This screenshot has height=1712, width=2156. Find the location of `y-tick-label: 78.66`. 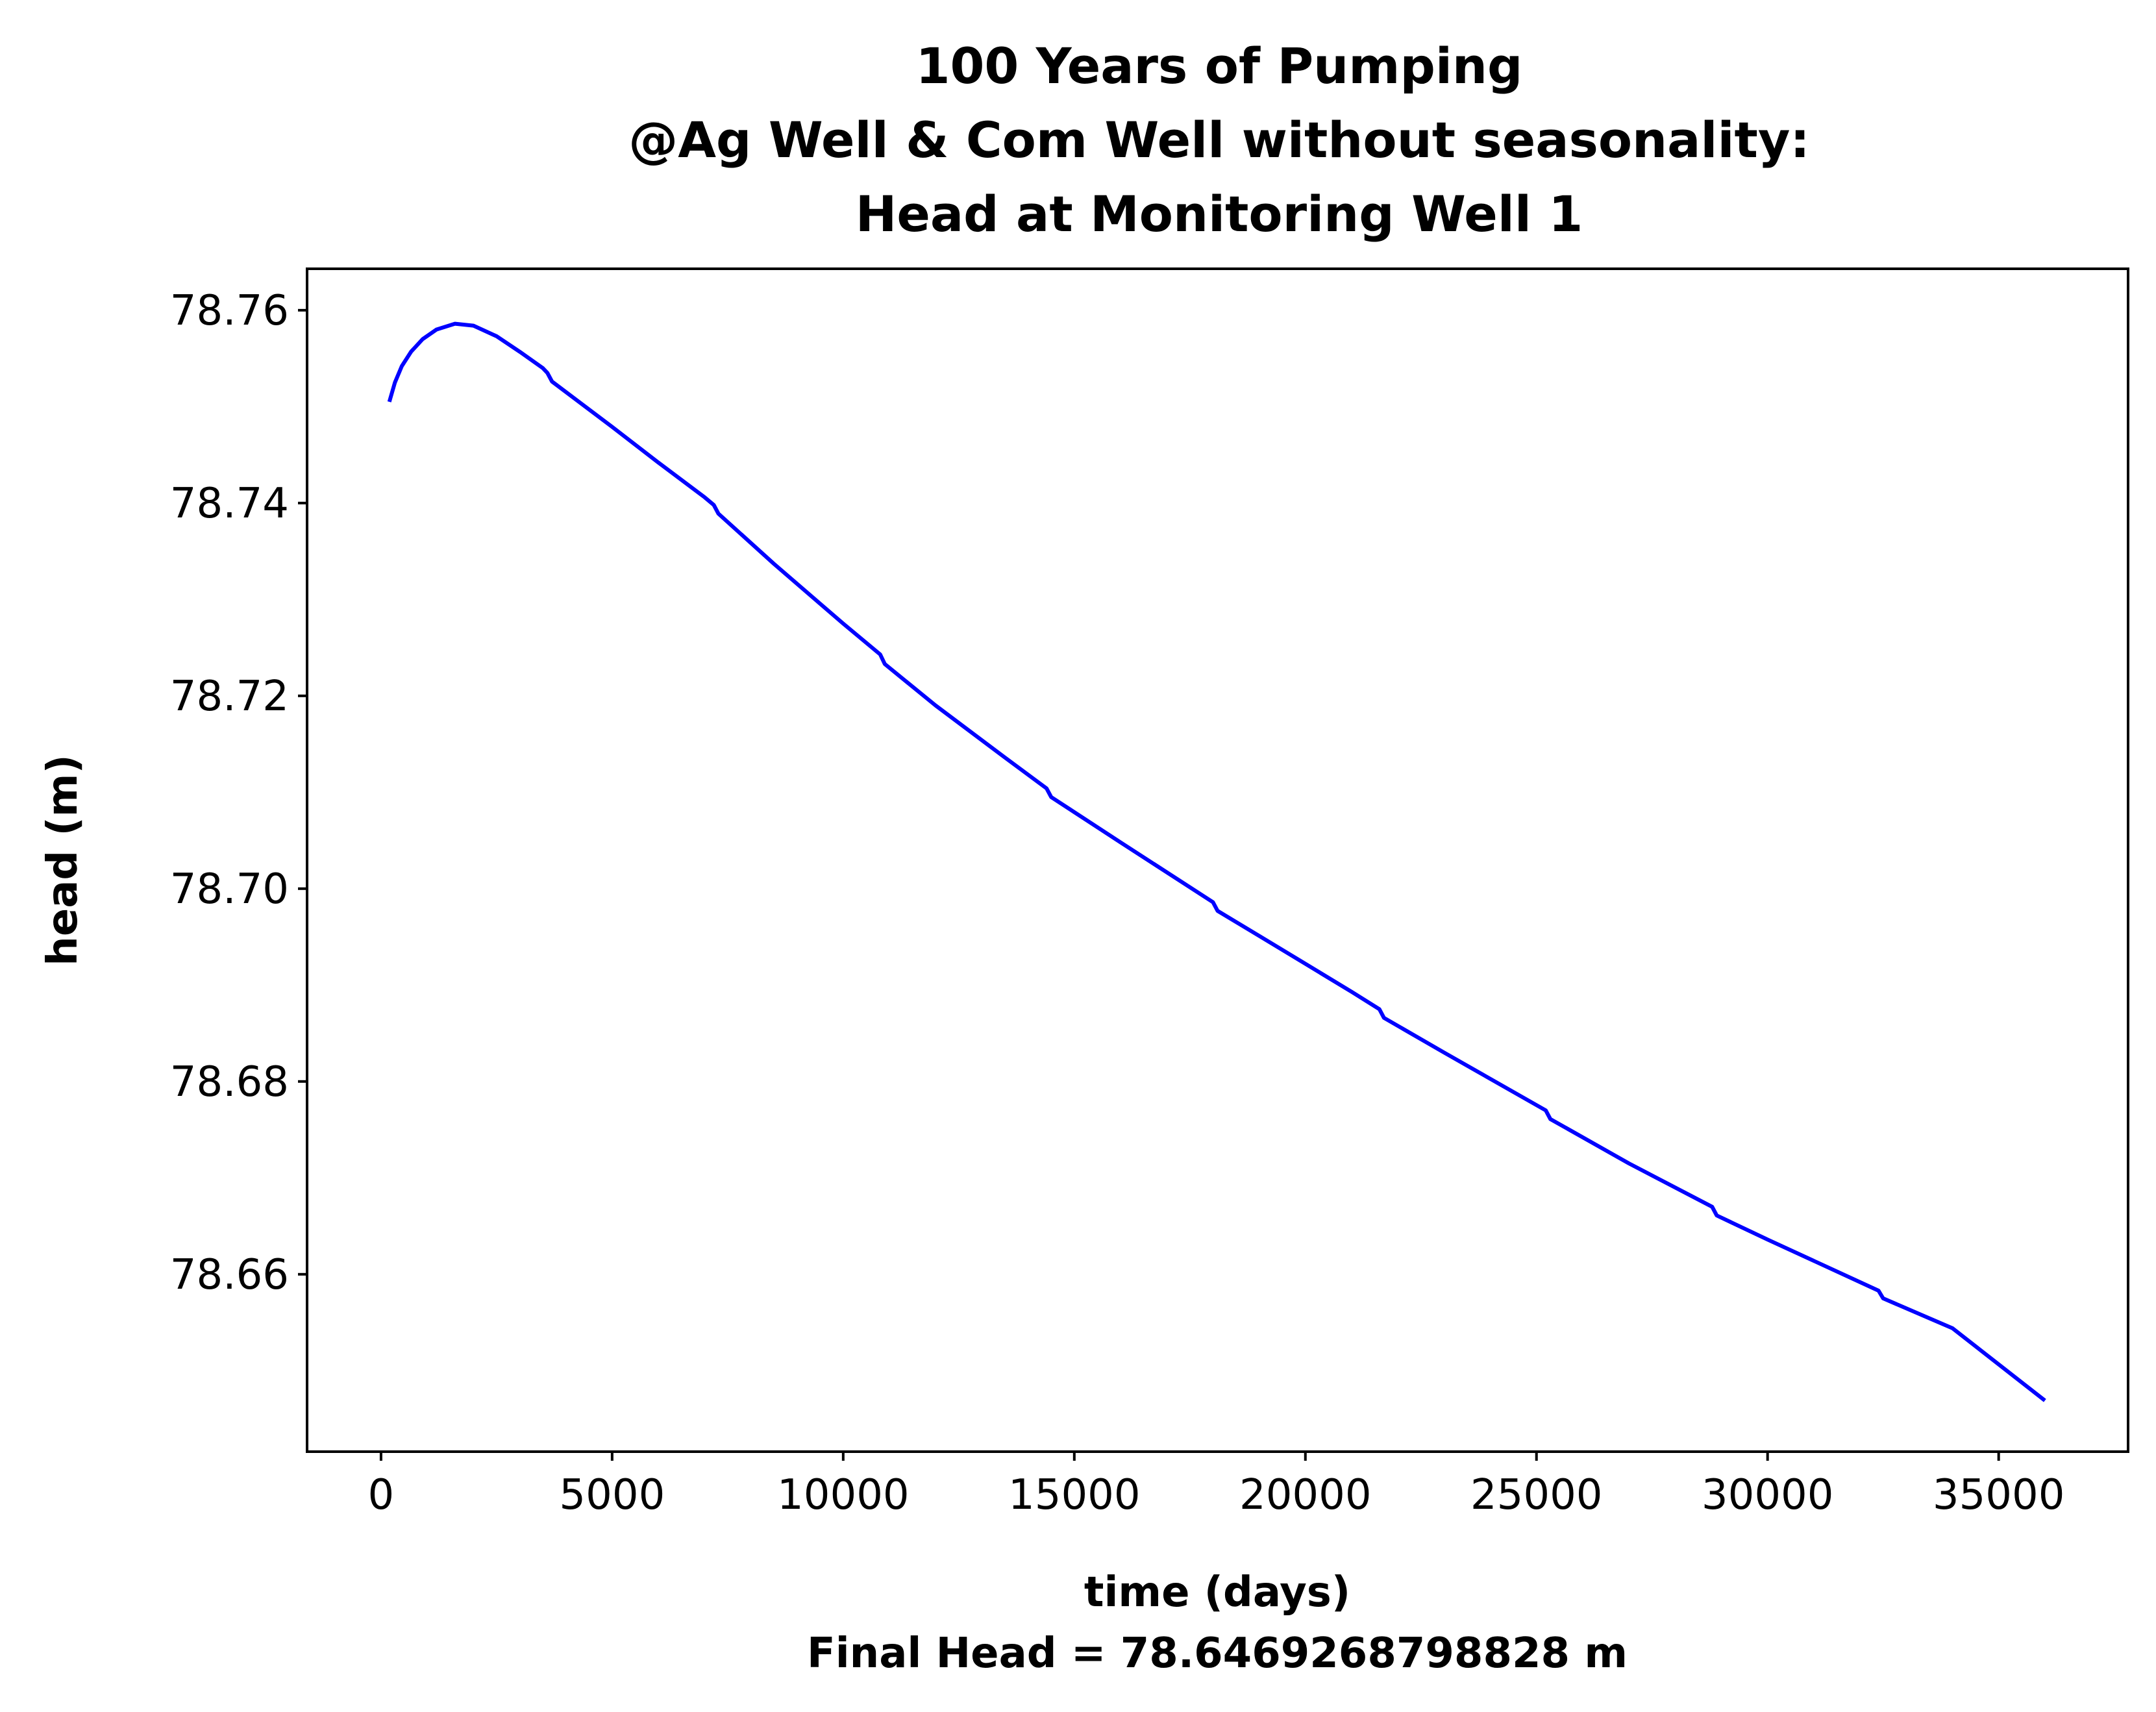

y-tick-label: 78.66 is located at coordinates (229, 1275).